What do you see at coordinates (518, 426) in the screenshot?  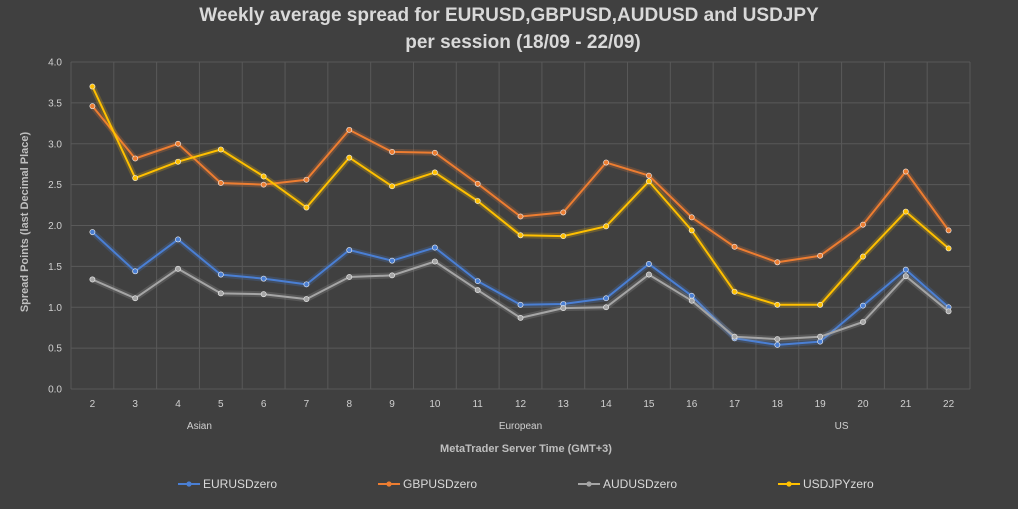 I see `session-labels: Asian European US` at bounding box center [518, 426].